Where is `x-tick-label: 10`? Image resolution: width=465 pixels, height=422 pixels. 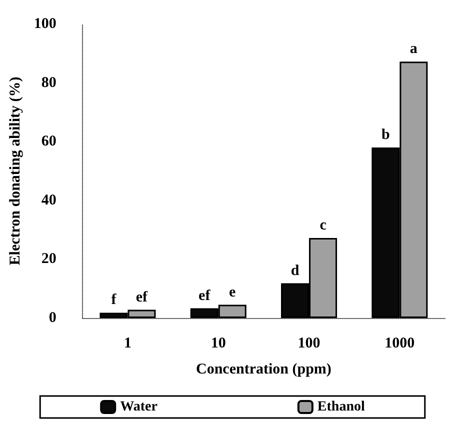 x-tick-label: 10 is located at coordinates (218, 344).